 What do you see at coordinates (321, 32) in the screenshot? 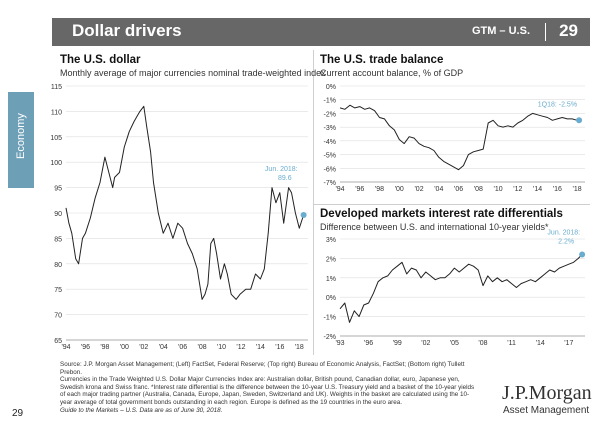
I see `header-bar: Dollar drivers GTM – U.S. 29` at bounding box center [321, 32].